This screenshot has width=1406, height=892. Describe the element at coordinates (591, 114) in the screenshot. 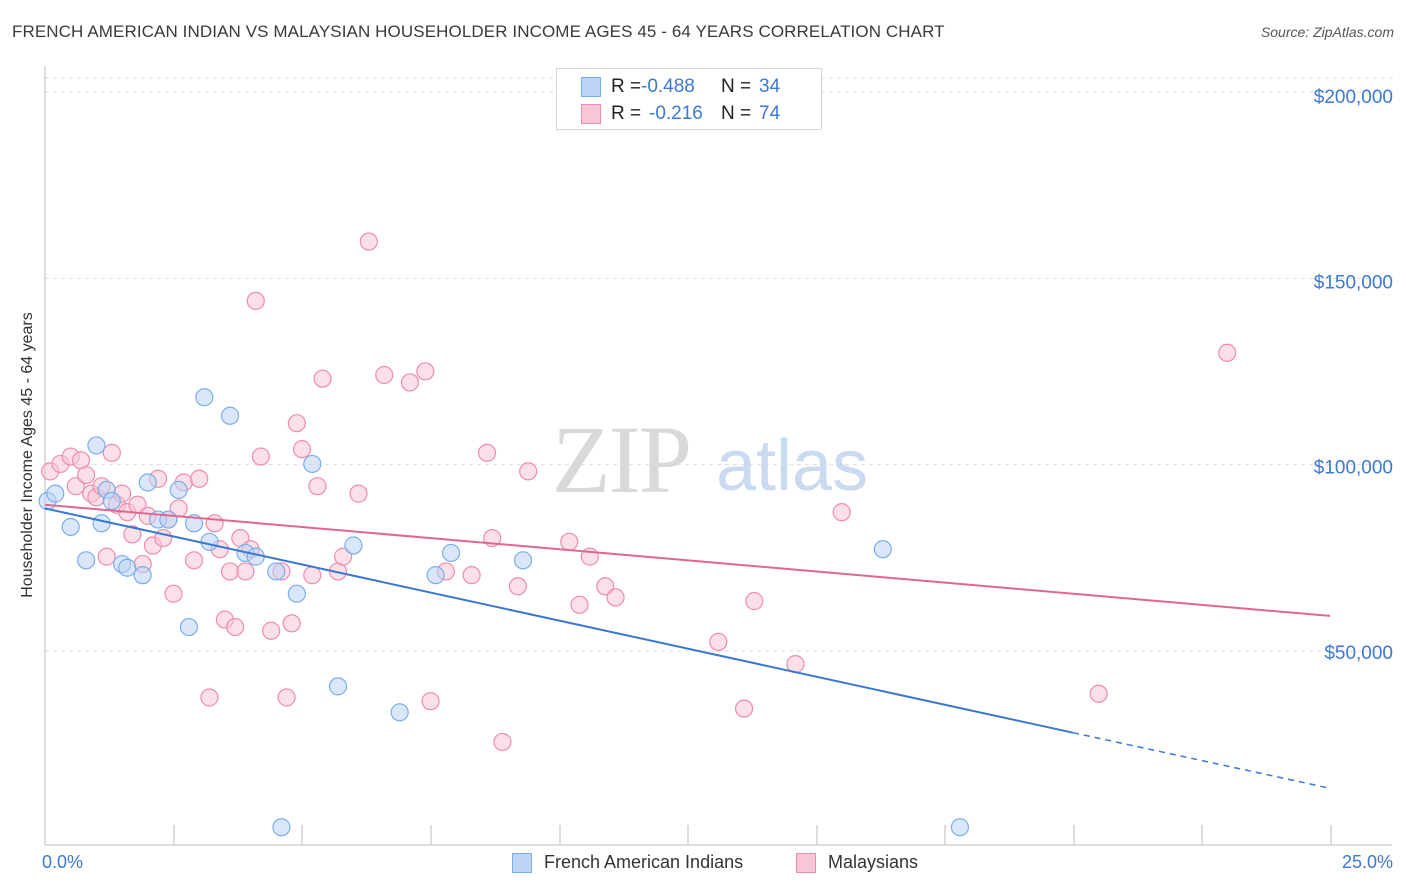

I see `legend-swatch-pink` at that location.